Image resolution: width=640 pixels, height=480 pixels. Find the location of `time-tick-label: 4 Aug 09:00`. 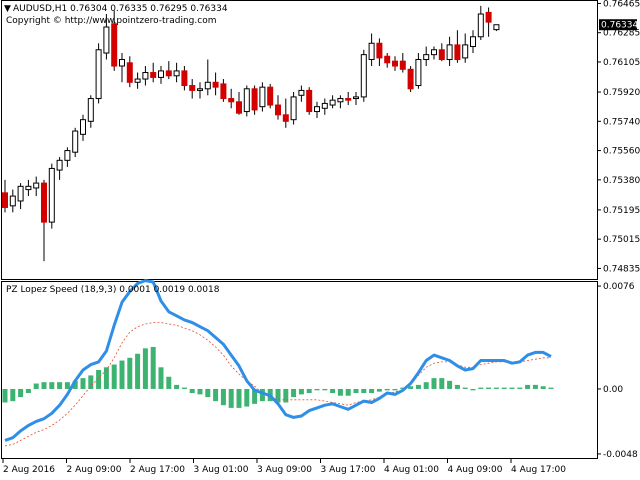

time-tick-label: 4 Aug 09:00 is located at coordinates (475, 470).